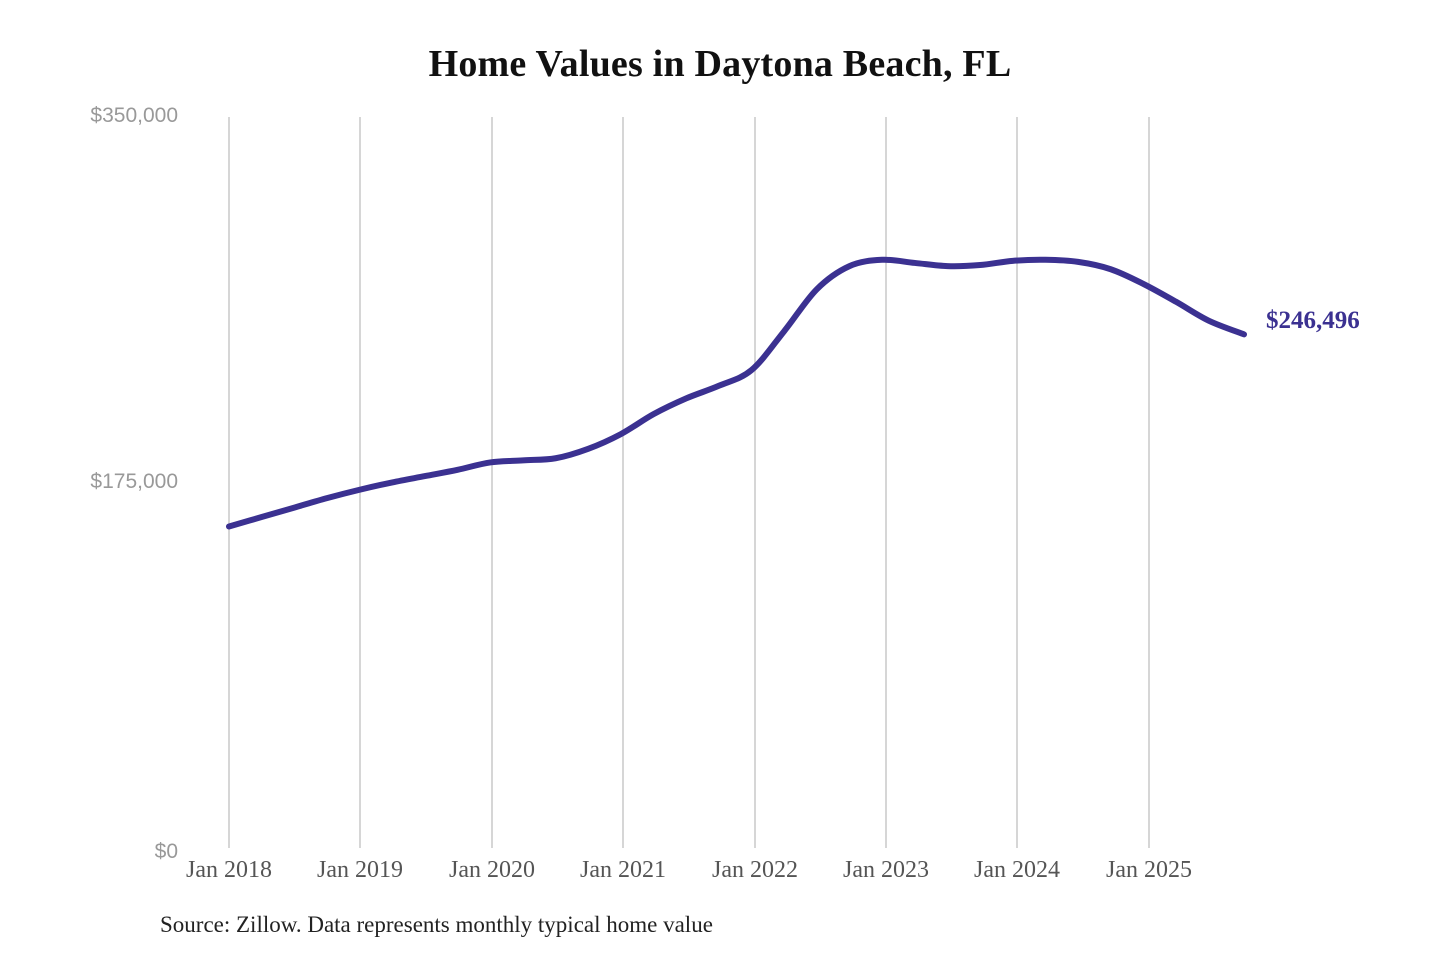 Image resolution: width=1440 pixels, height=960 pixels. I want to click on end-value-annotation: $246,496, so click(1313, 320).